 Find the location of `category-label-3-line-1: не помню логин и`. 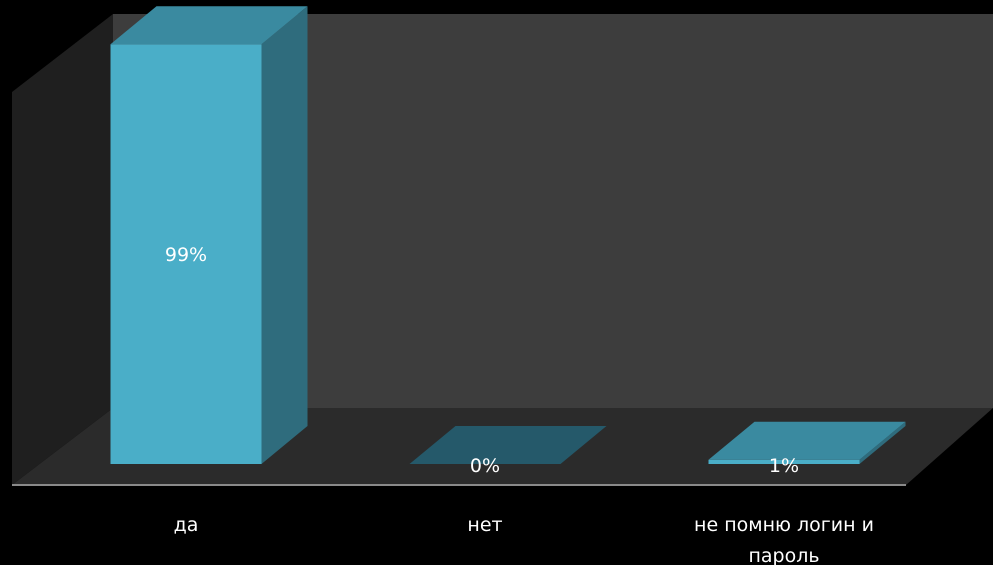

category-label-3-line-1: не помню логин и is located at coordinates (784, 525).